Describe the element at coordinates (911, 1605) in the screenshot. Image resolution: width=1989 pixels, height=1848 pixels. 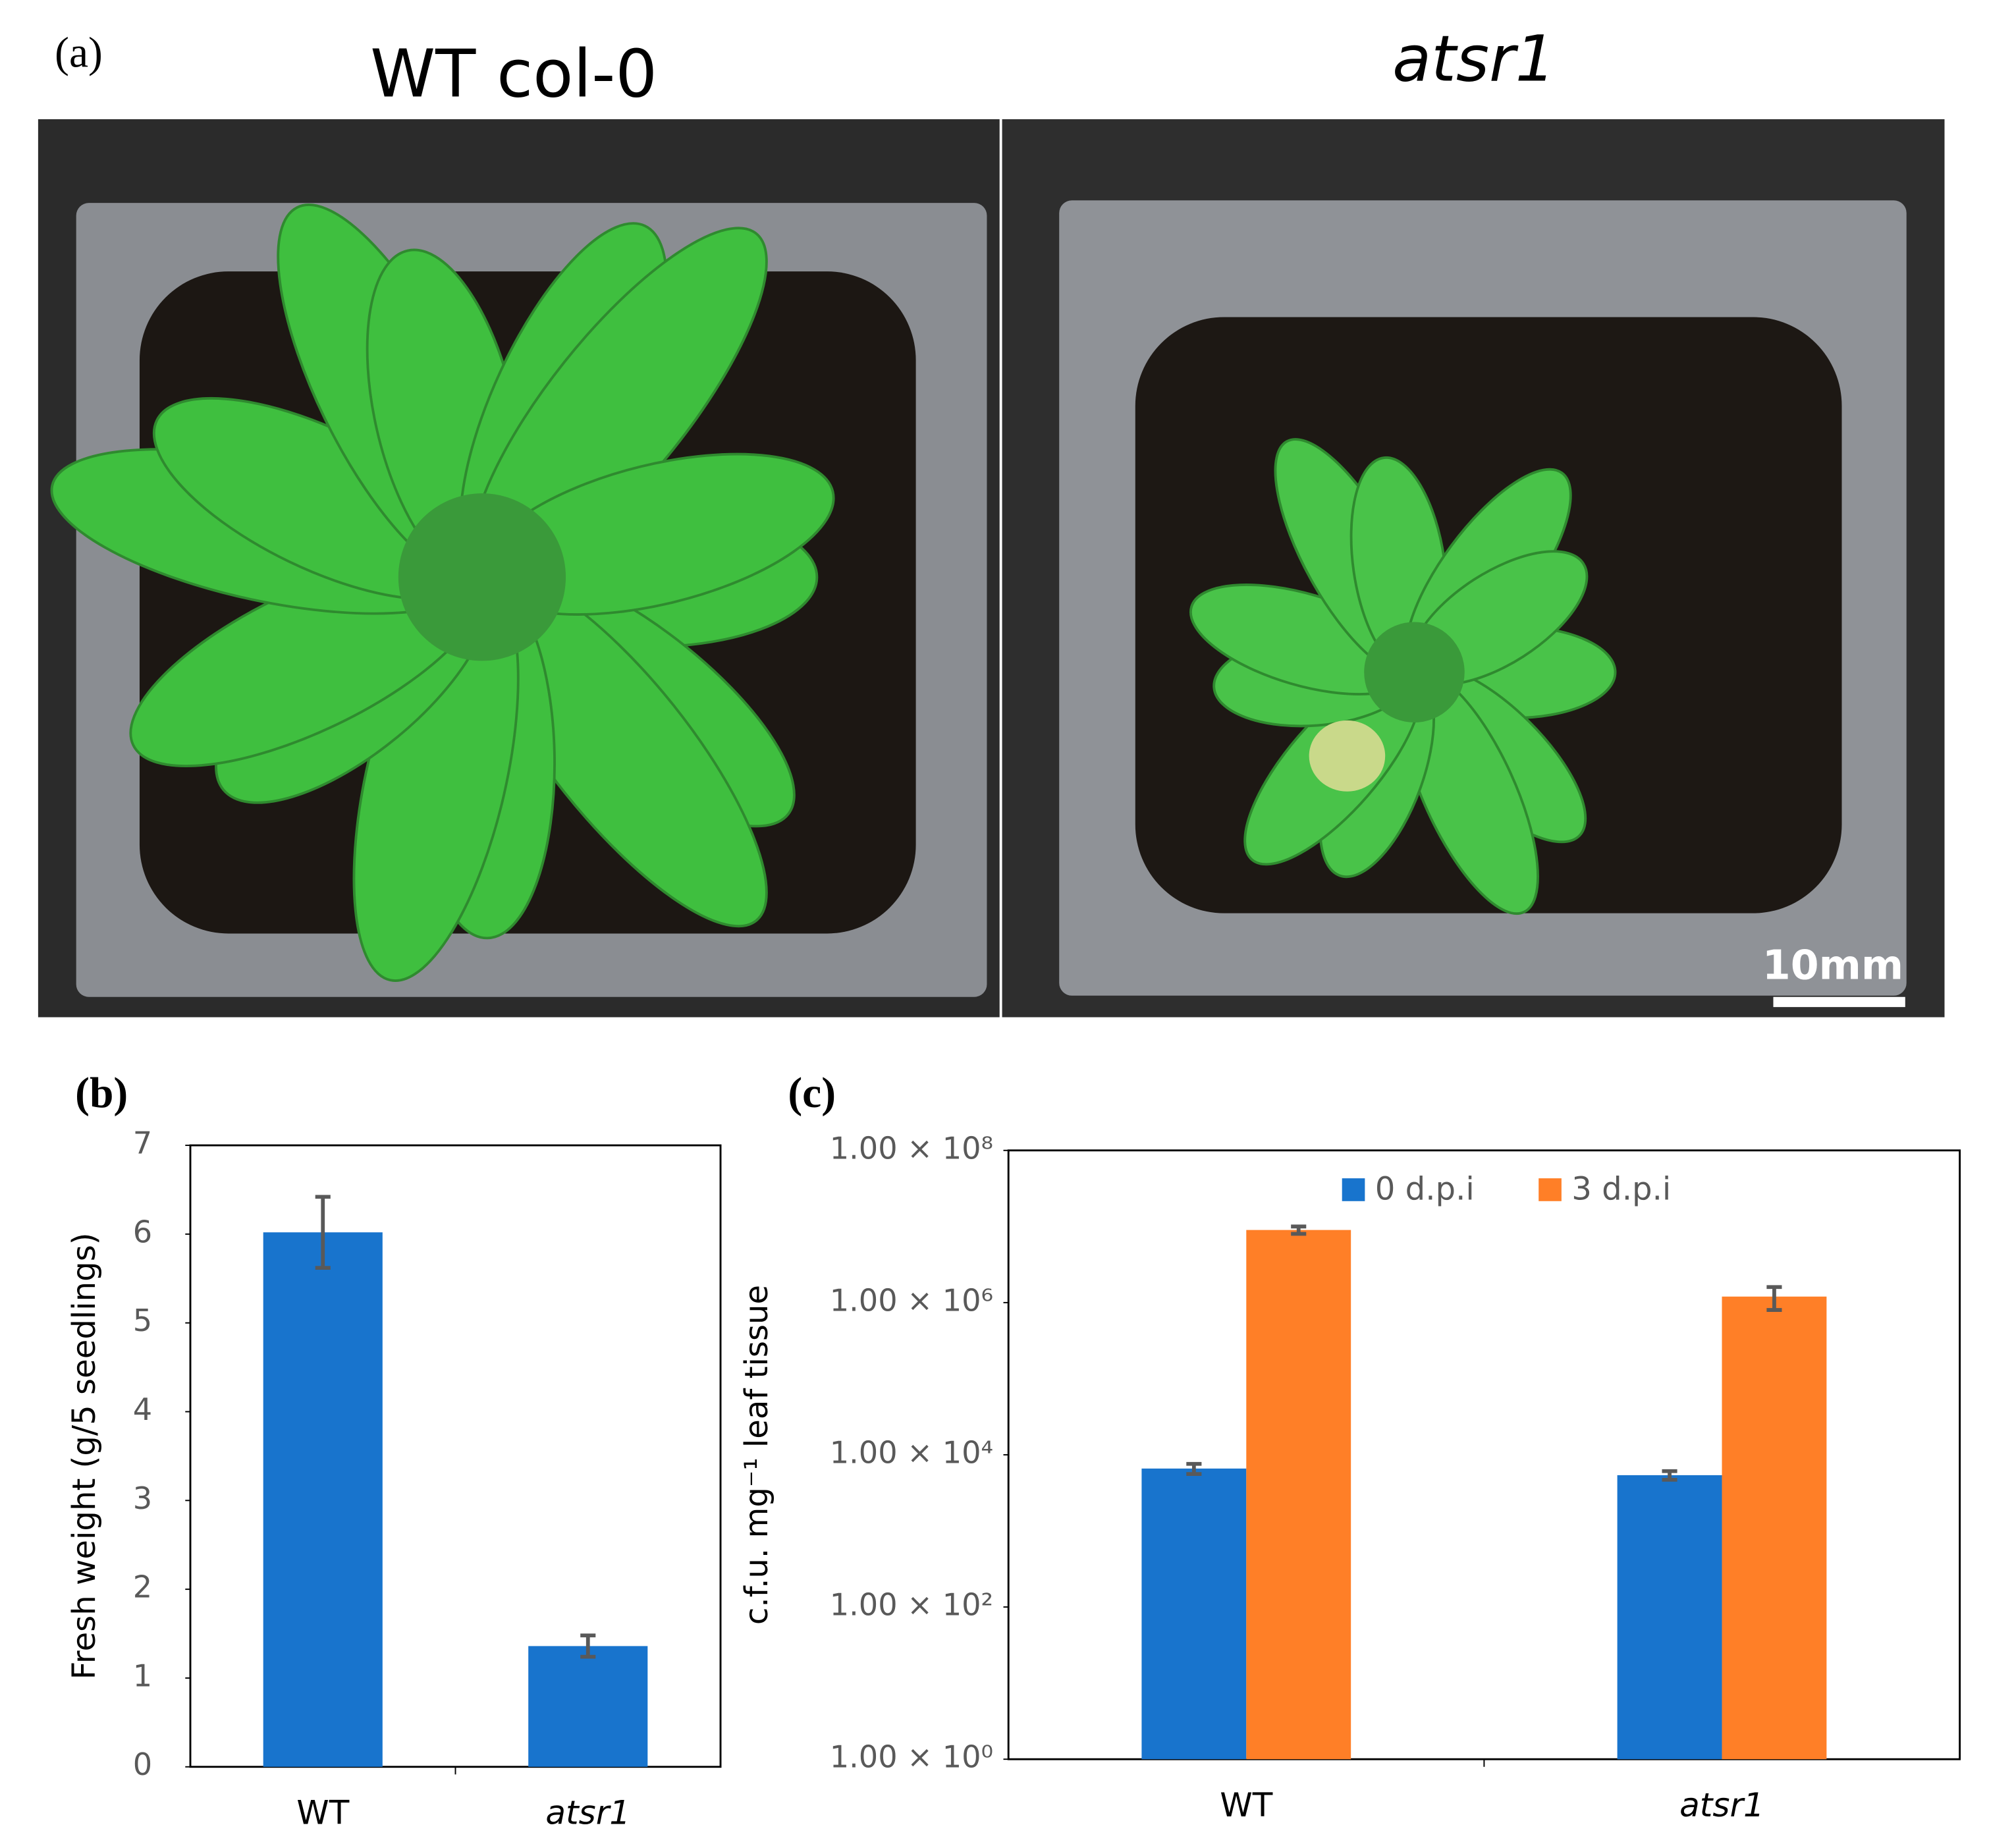
I see `y-tick-label: 1.00 × 10²` at that location.